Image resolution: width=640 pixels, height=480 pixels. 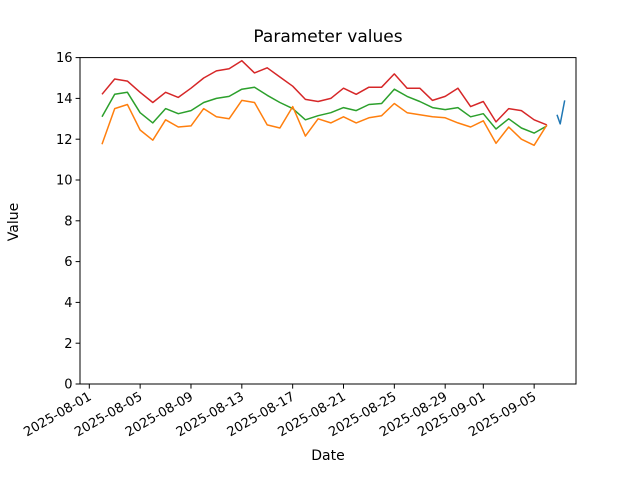 I want to click on y-tick-label: 0, so click(x=68, y=385).